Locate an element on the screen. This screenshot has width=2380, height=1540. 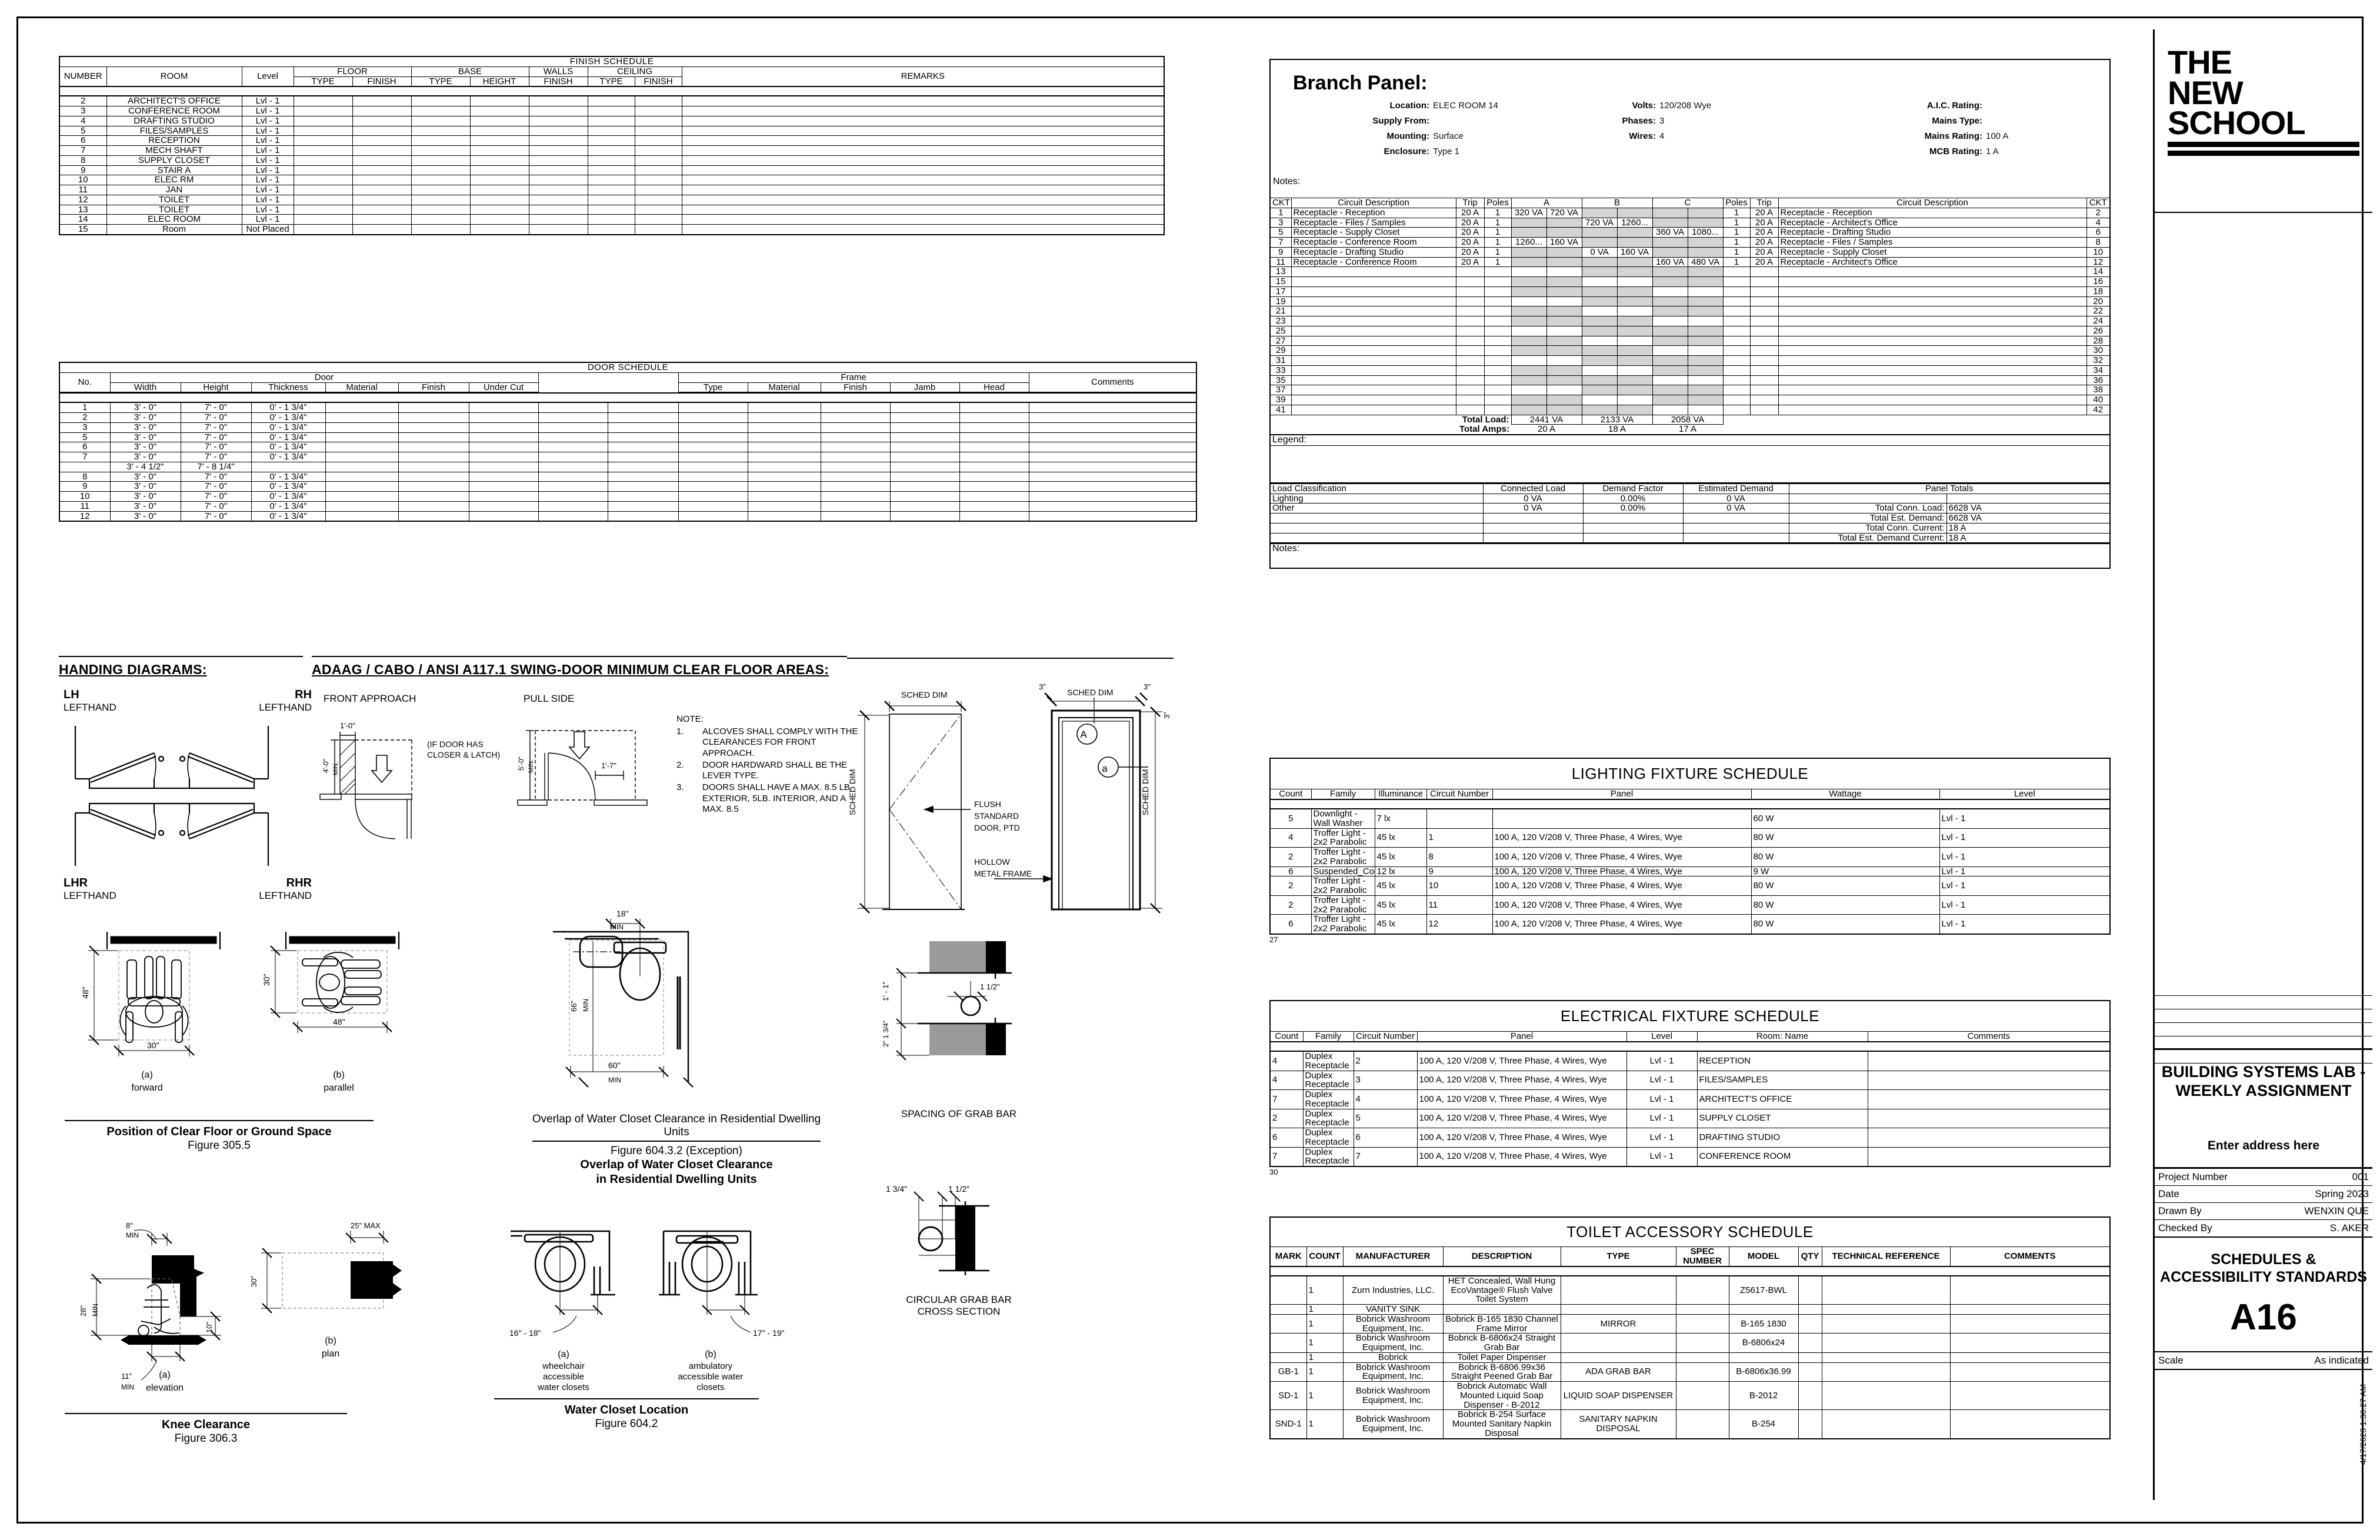
elec-circuit: 2 is located at coordinates (1385, 1061).